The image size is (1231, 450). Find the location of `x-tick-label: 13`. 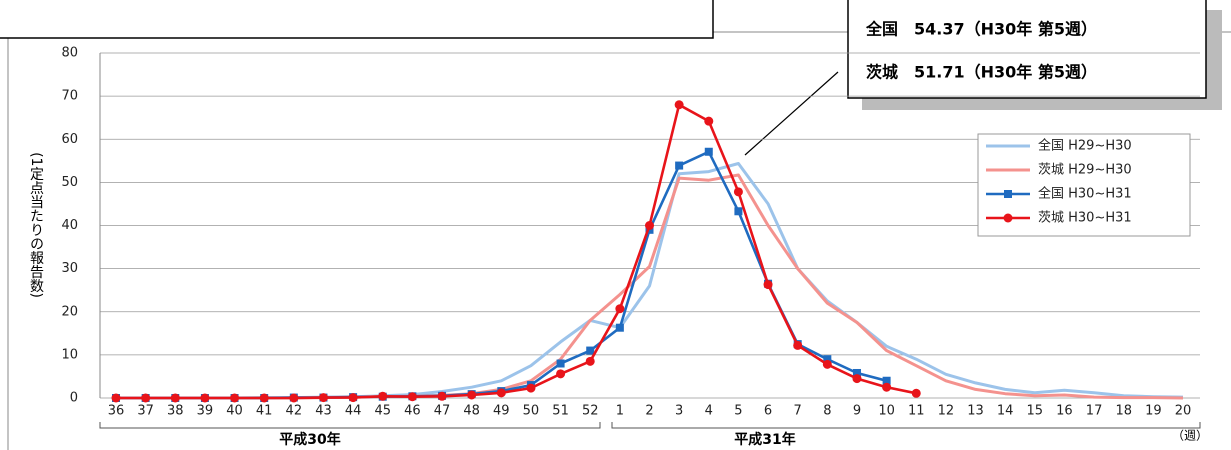

x-tick-label: 13 is located at coordinates (975, 411).